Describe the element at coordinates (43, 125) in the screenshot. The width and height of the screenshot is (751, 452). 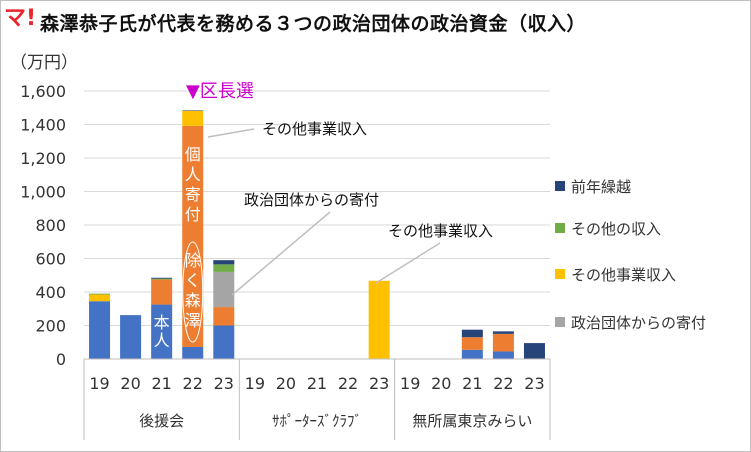
I see `y-tick-label: 1,400` at that location.